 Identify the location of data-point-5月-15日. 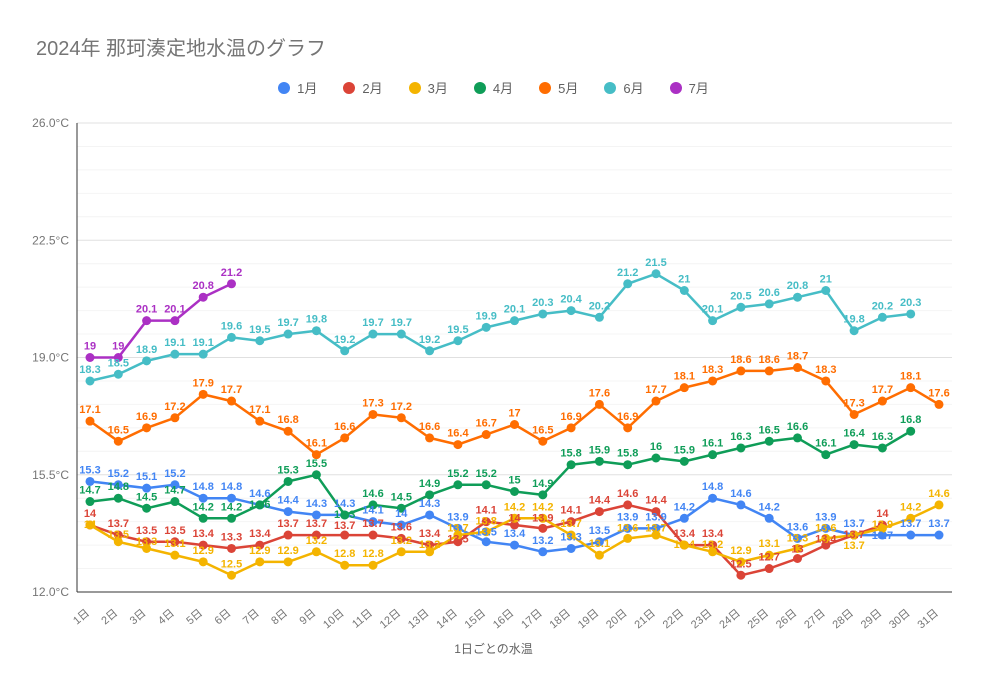
(486, 435).